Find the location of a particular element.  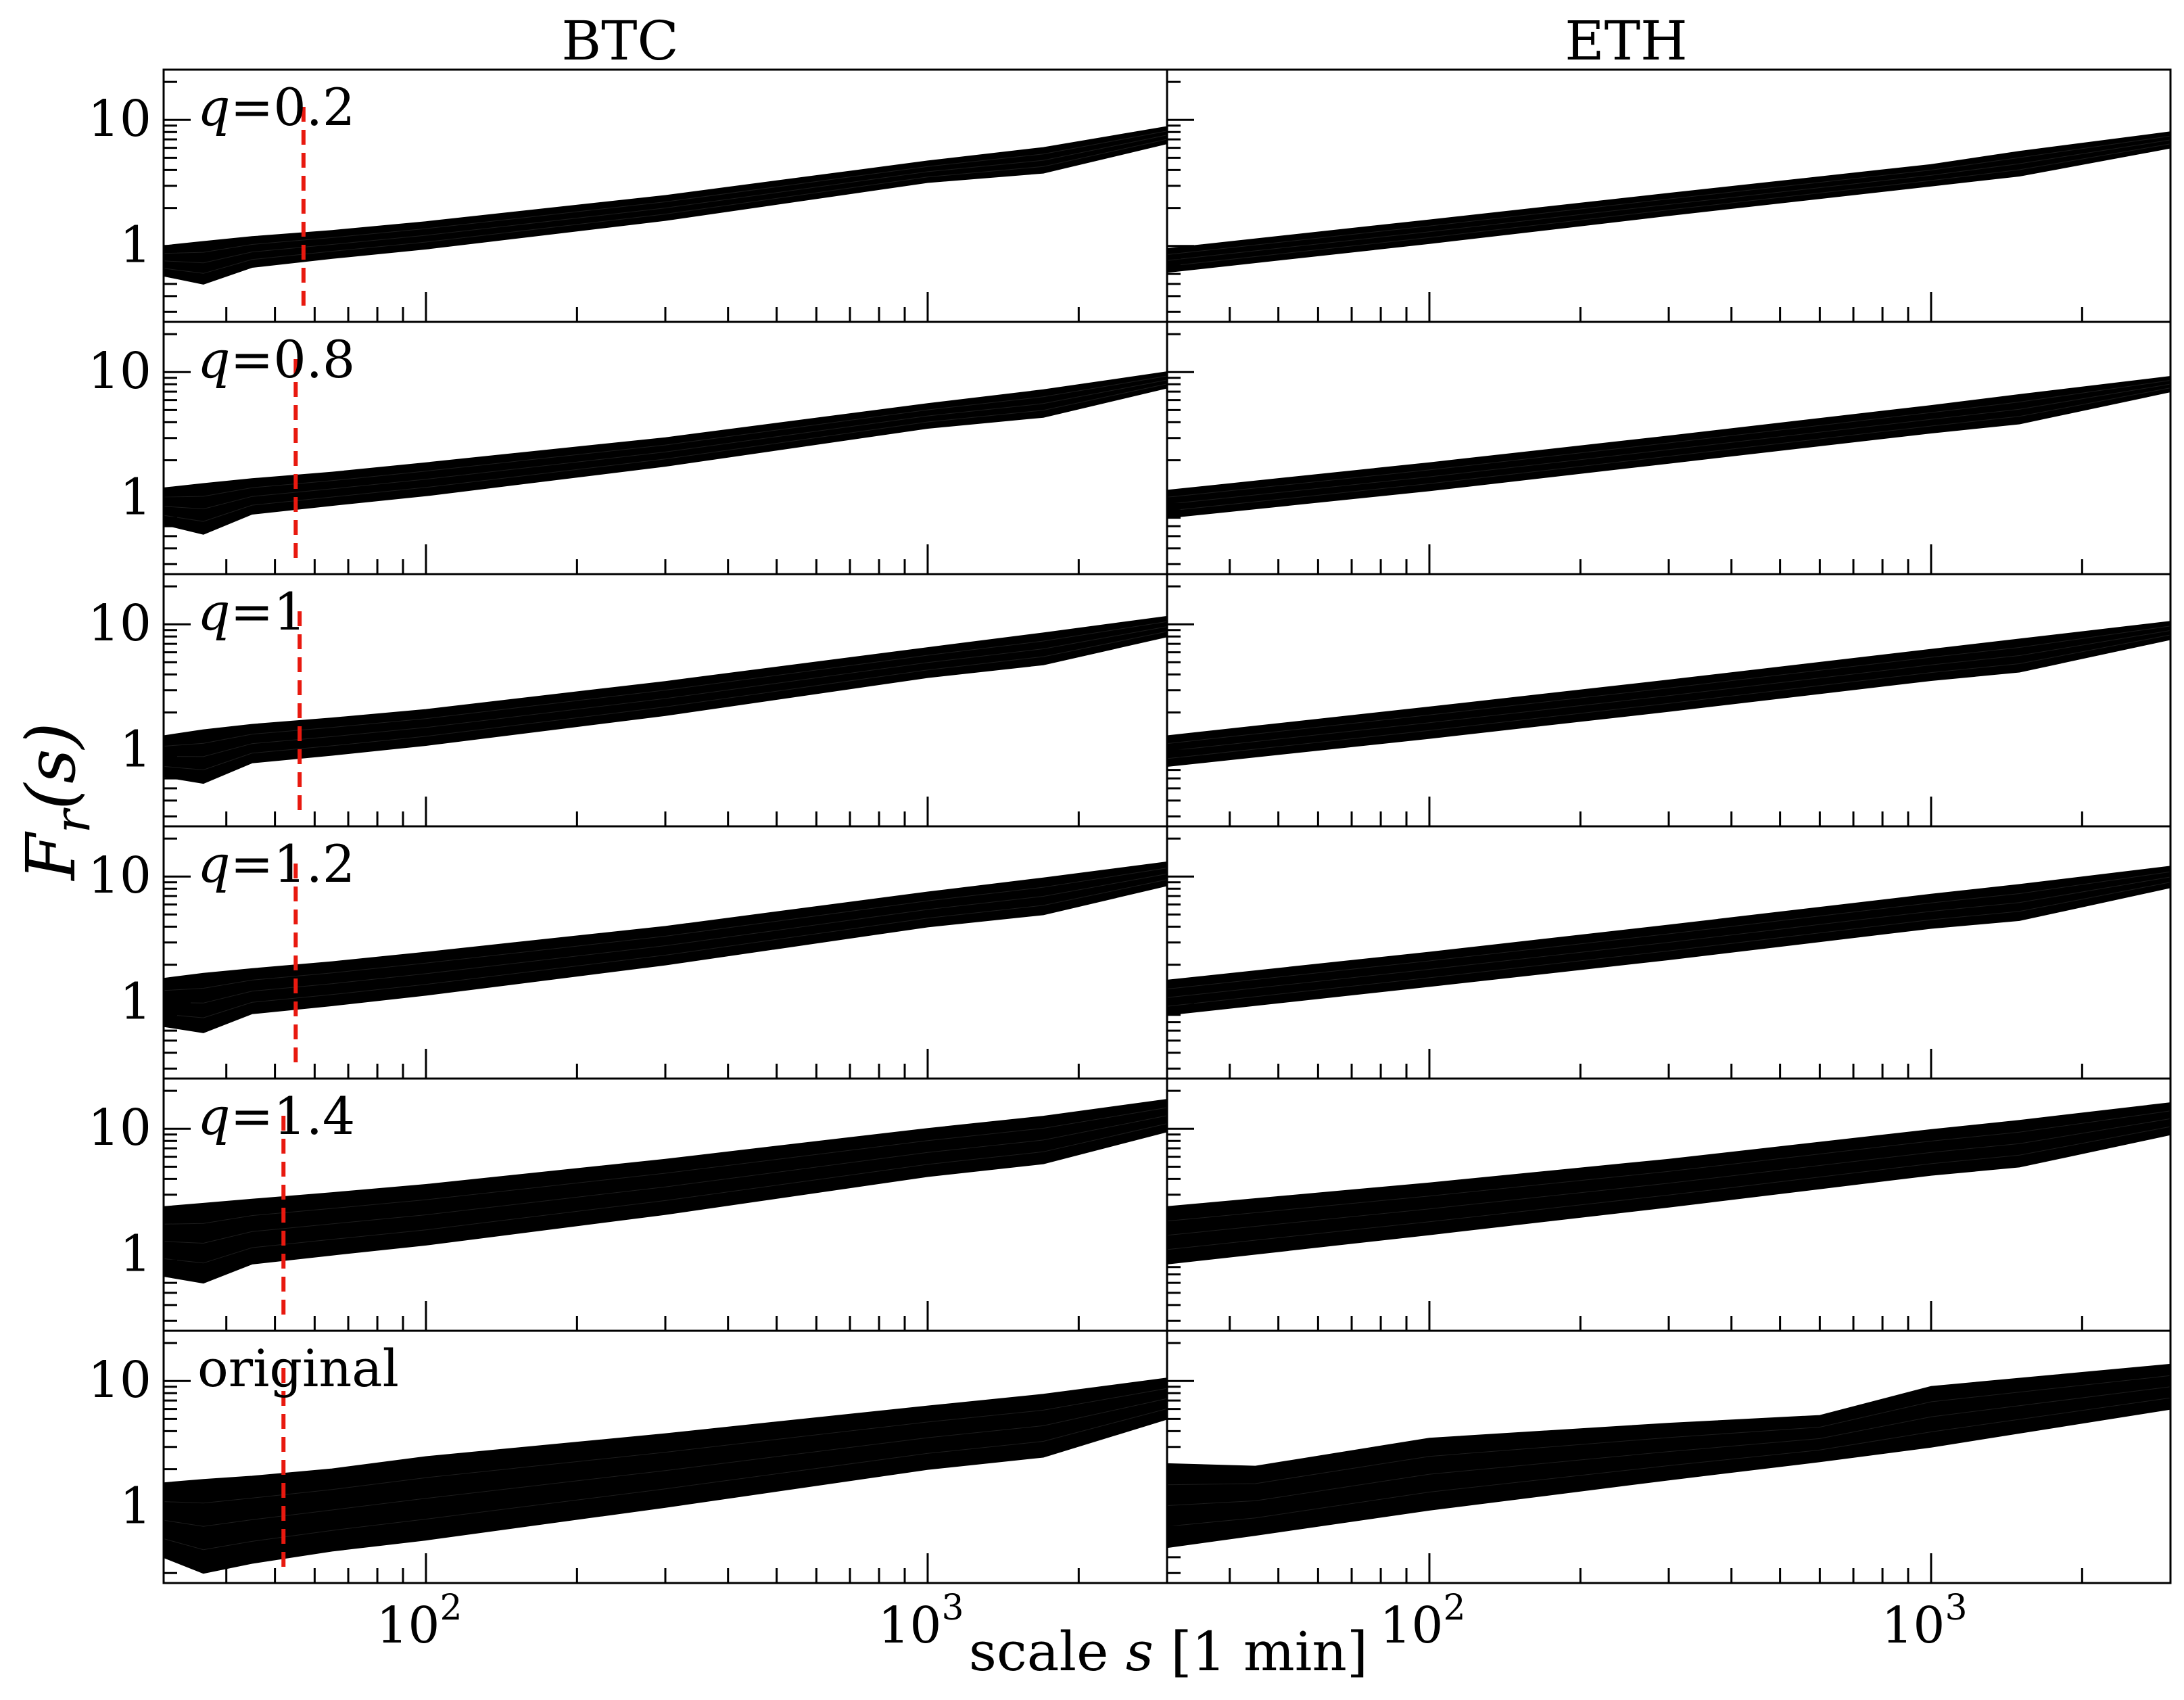

panel-btc-1: 10 1 q=0.8 is located at coordinates (628, 448).